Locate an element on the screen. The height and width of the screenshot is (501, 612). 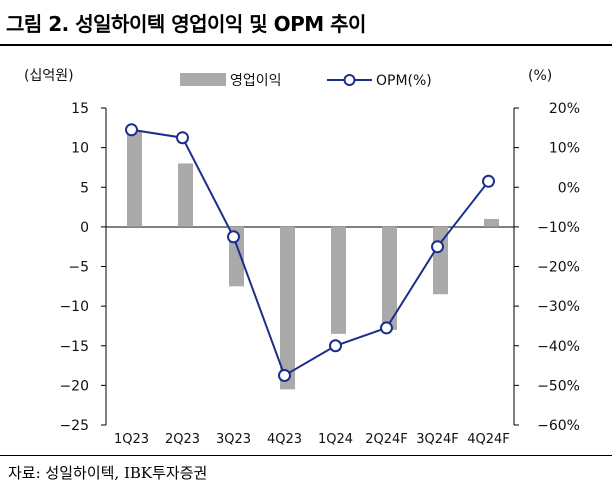
left-axis-tick-label: 0 is located at coordinates (84, 228).